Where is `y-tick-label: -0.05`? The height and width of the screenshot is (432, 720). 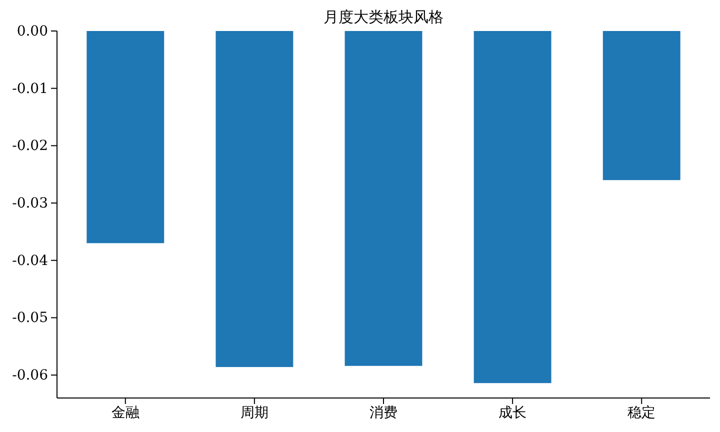 y-tick-label: -0.05 is located at coordinates (30, 318).